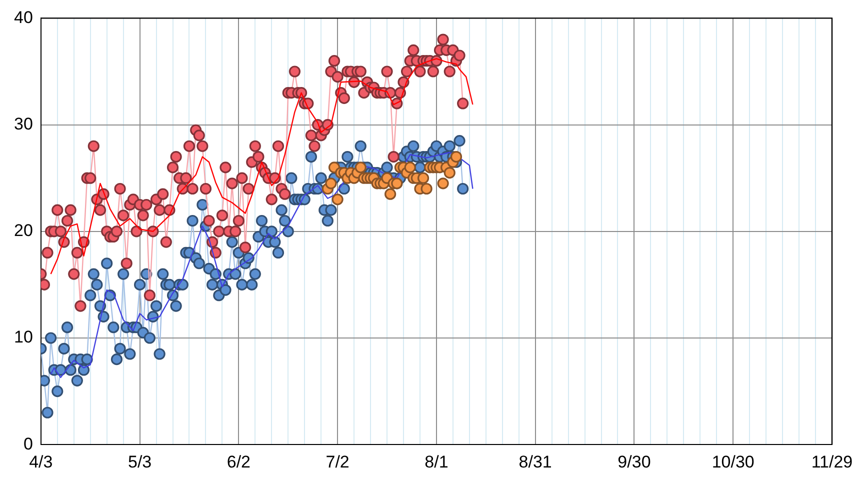 The width and height of the screenshot is (862, 485). Describe the element at coordinates (23, 17) in the screenshot. I see `y-tick-label: 40` at that location.